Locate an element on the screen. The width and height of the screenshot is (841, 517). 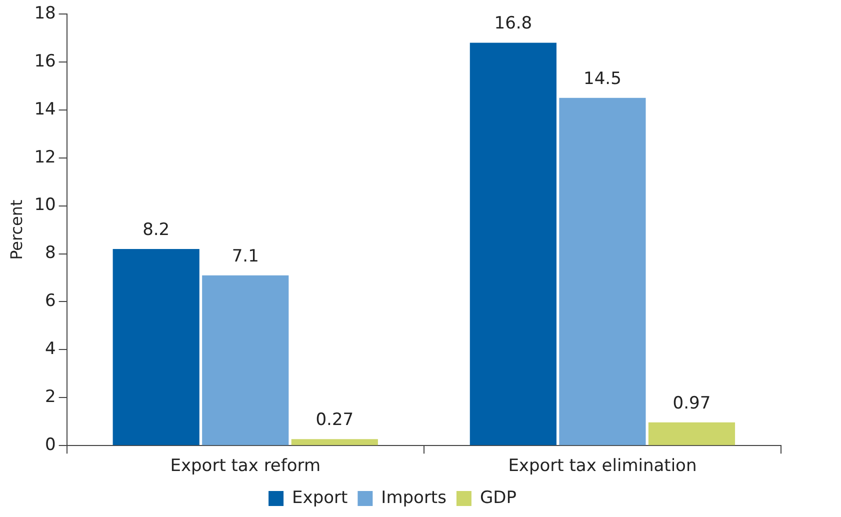
y-tick-label: 4 is located at coordinates (50, 349).